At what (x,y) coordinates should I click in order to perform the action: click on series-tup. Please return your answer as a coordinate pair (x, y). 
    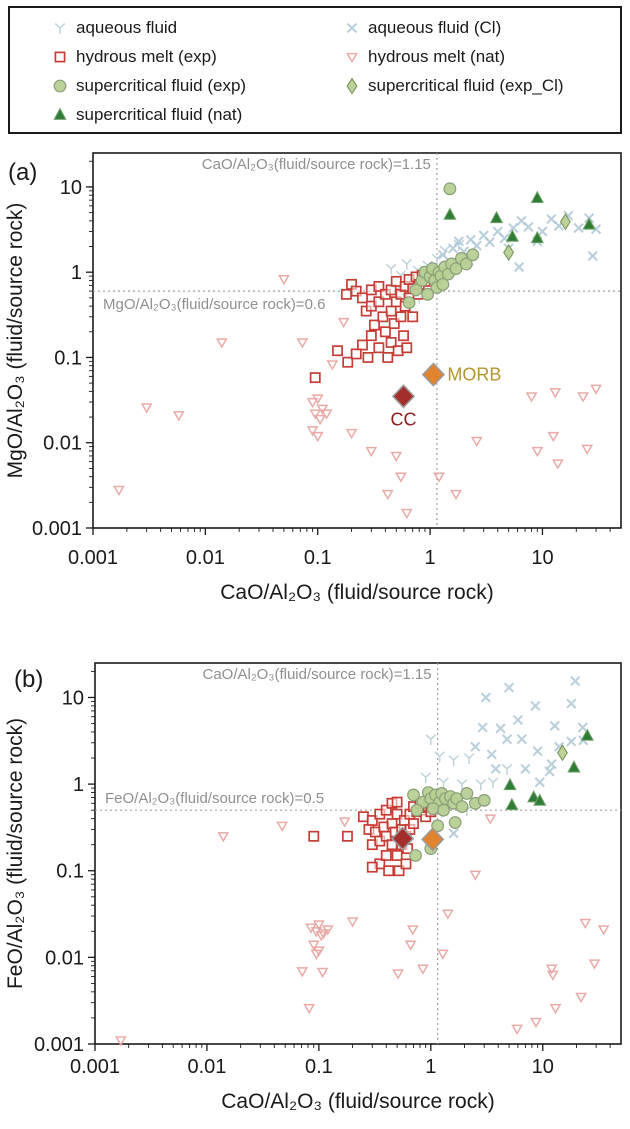
    Looking at the image, I should click on (548, 769).